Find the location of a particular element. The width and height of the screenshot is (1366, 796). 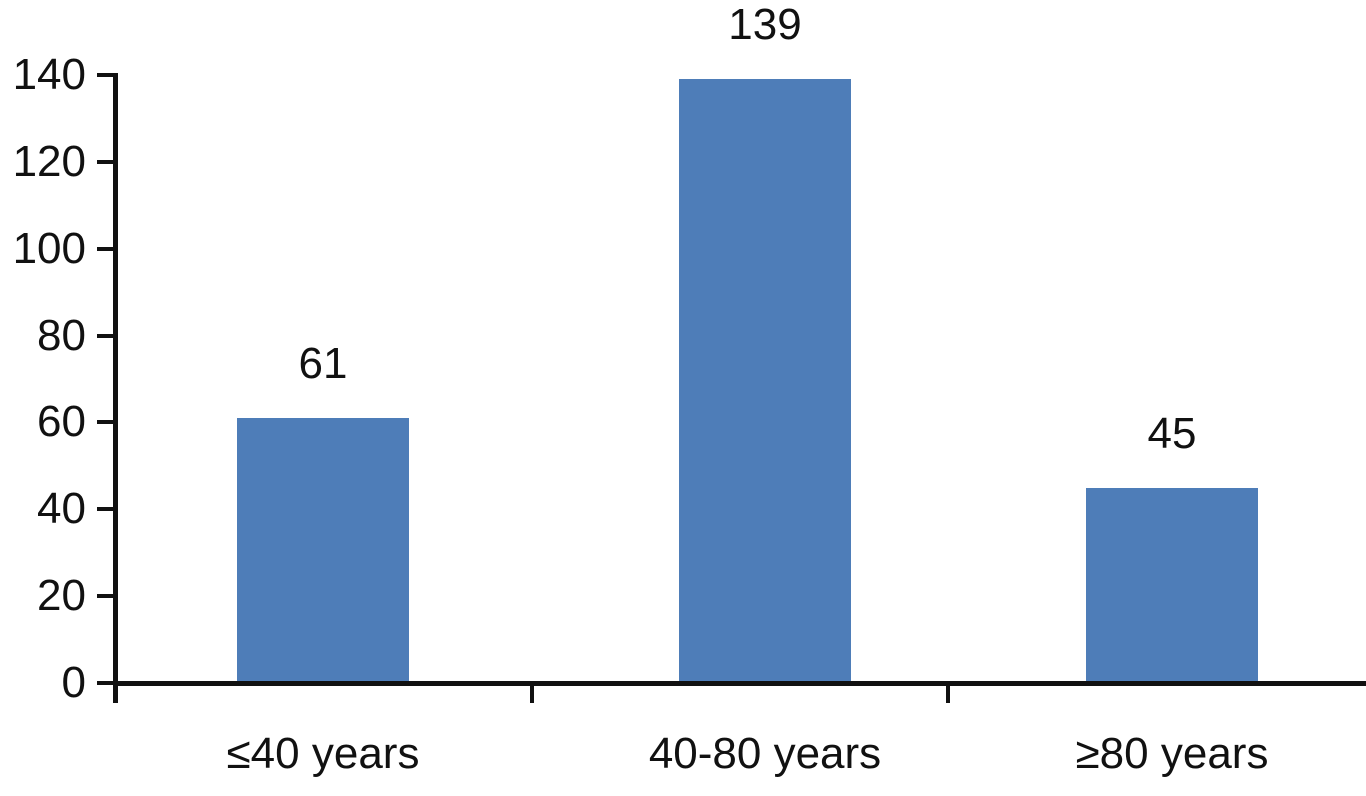

x-axis-category-label: ≤40 years is located at coordinates (323, 753).